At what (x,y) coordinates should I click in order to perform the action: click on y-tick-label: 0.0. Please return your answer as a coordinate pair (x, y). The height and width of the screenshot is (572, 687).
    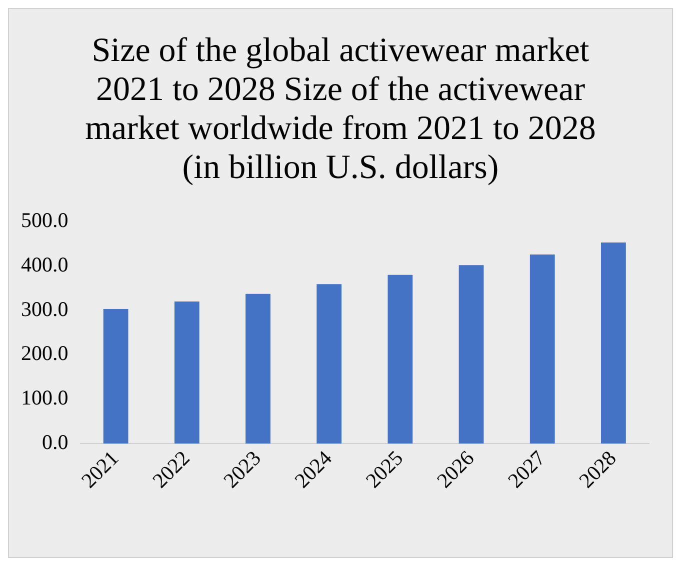
    Looking at the image, I should click on (55, 442).